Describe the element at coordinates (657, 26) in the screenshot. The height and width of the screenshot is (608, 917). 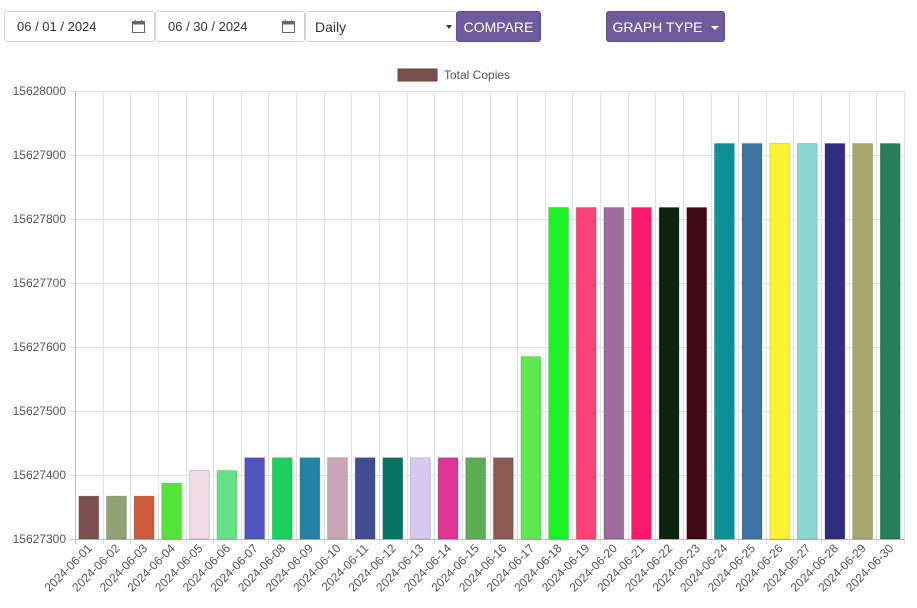
I see `graph-type-button-label: GRAPH TYPE` at that location.